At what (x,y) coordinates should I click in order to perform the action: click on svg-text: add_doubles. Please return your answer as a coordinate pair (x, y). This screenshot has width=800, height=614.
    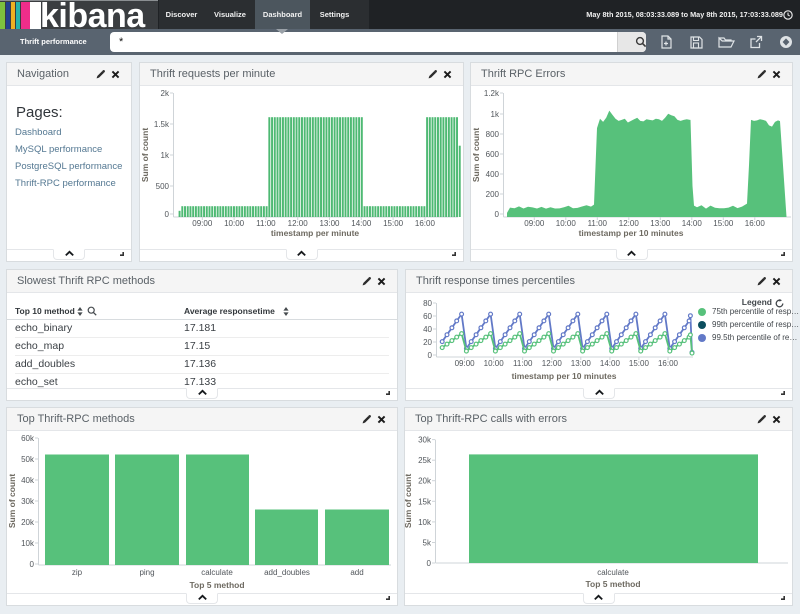
    Looking at the image, I should click on (287, 572).